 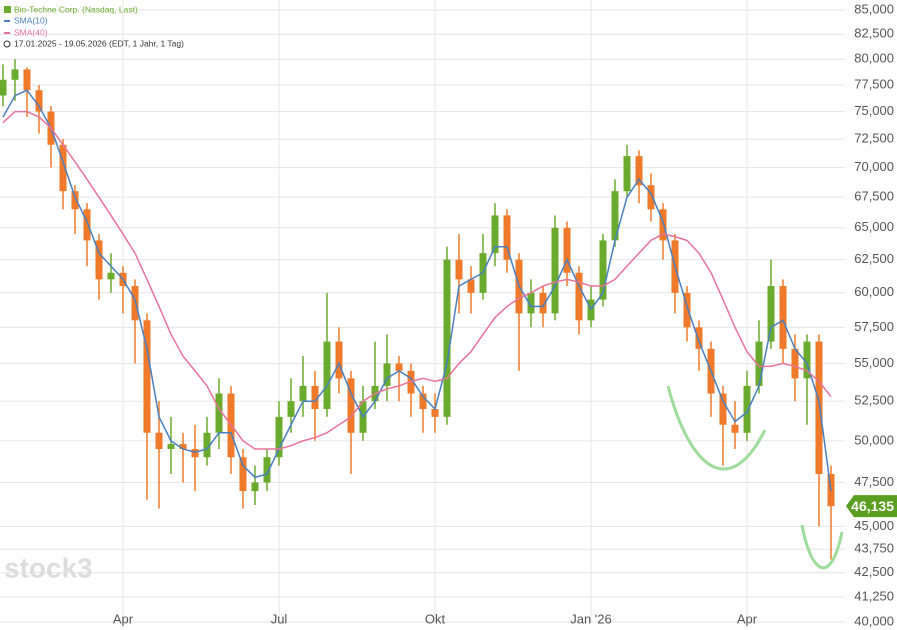 What do you see at coordinates (48, 567) in the screenshot?
I see `watermark: stock3` at bounding box center [48, 567].